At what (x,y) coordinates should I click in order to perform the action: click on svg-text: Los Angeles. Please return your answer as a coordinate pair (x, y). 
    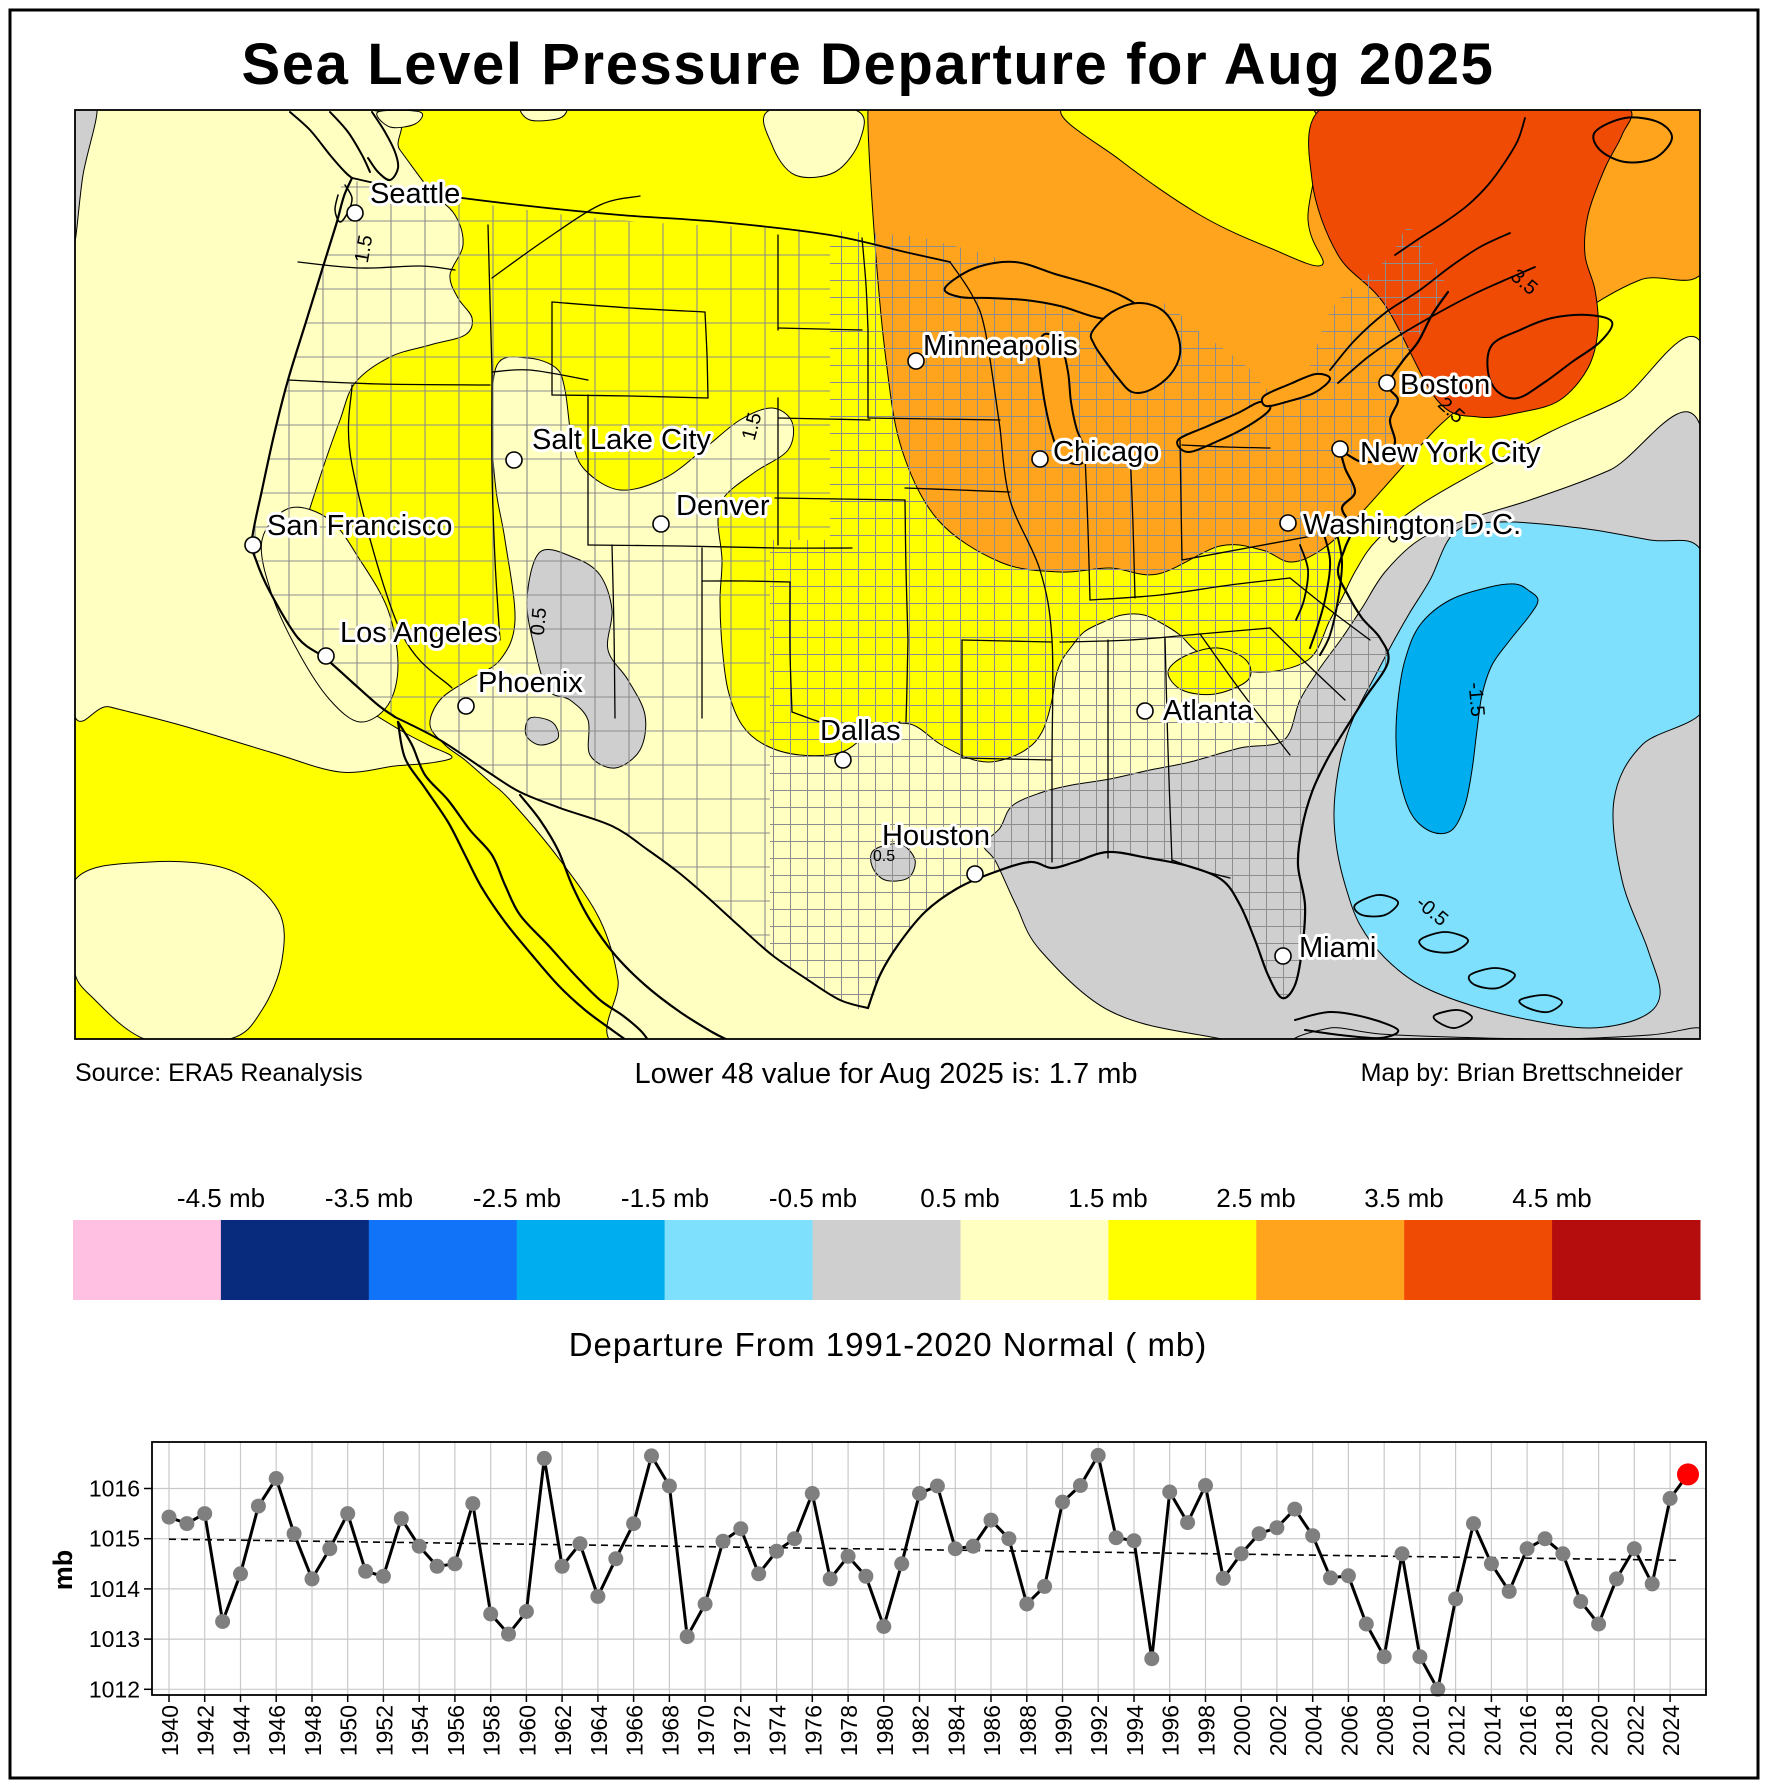
    Looking at the image, I should click on (419, 633).